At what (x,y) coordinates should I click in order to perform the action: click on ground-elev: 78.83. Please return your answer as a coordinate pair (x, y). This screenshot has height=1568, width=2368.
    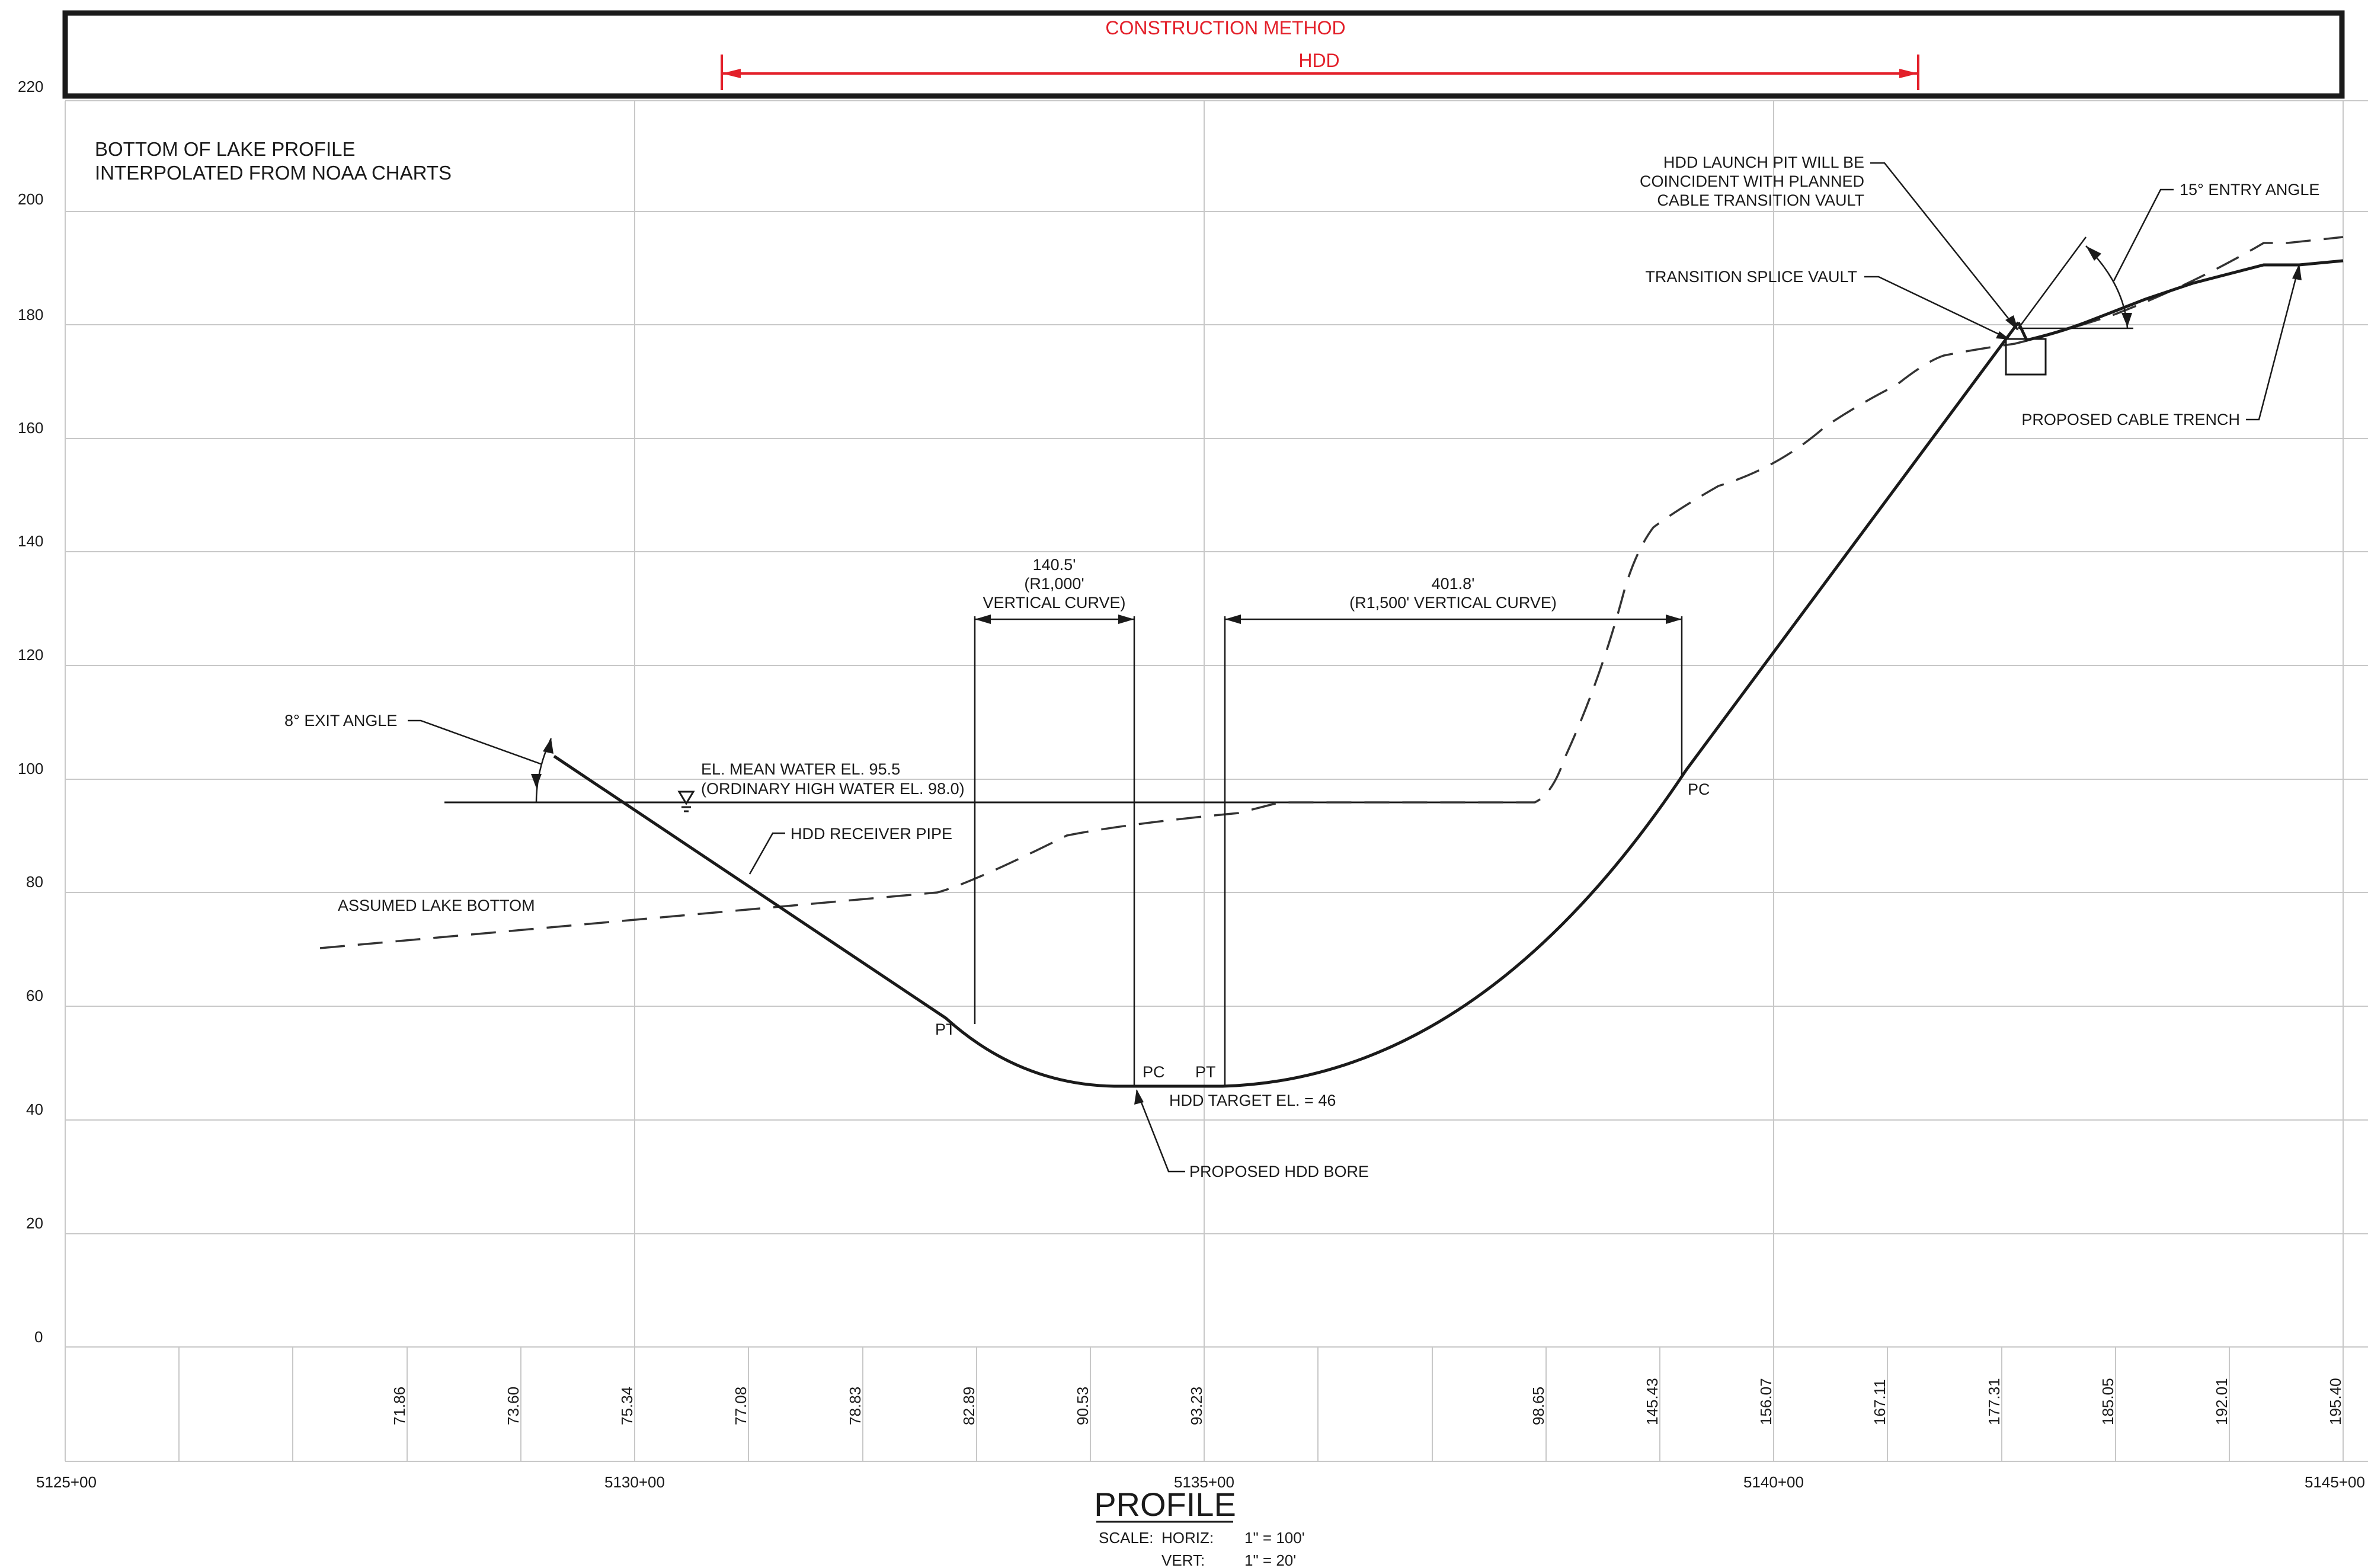
    Looking at the image, I should click on (855, 1406).